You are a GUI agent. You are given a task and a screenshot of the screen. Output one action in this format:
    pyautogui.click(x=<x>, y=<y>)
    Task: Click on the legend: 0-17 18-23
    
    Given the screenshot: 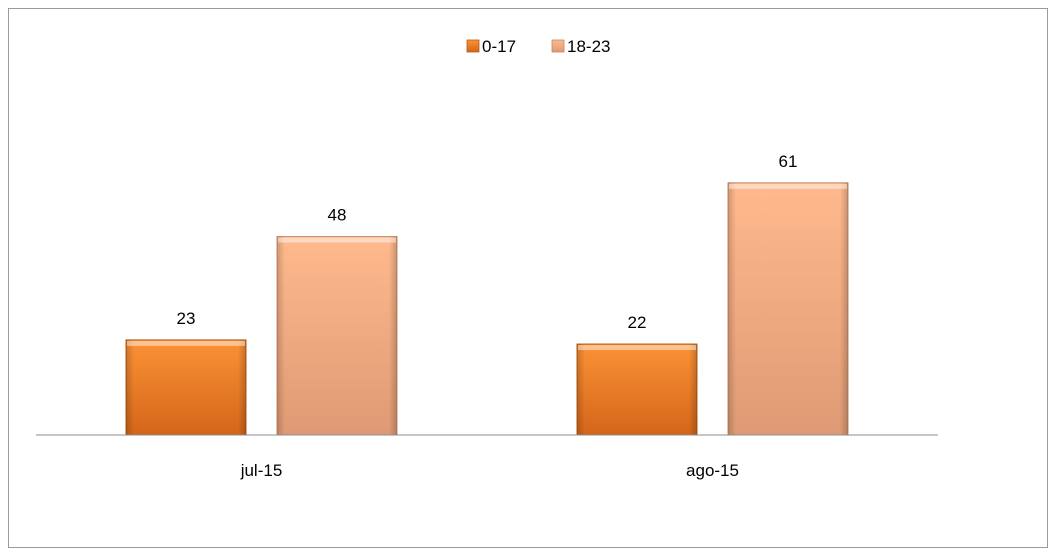 What is the action you would take?
    pyautogui.click(x=538, y=46)
    